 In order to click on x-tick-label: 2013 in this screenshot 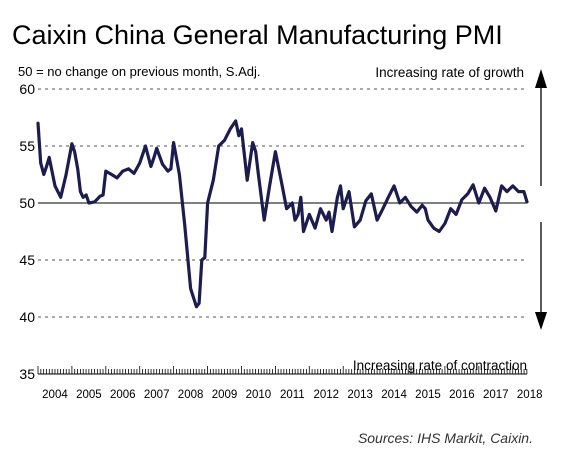, I will do `click(360, 395)`.